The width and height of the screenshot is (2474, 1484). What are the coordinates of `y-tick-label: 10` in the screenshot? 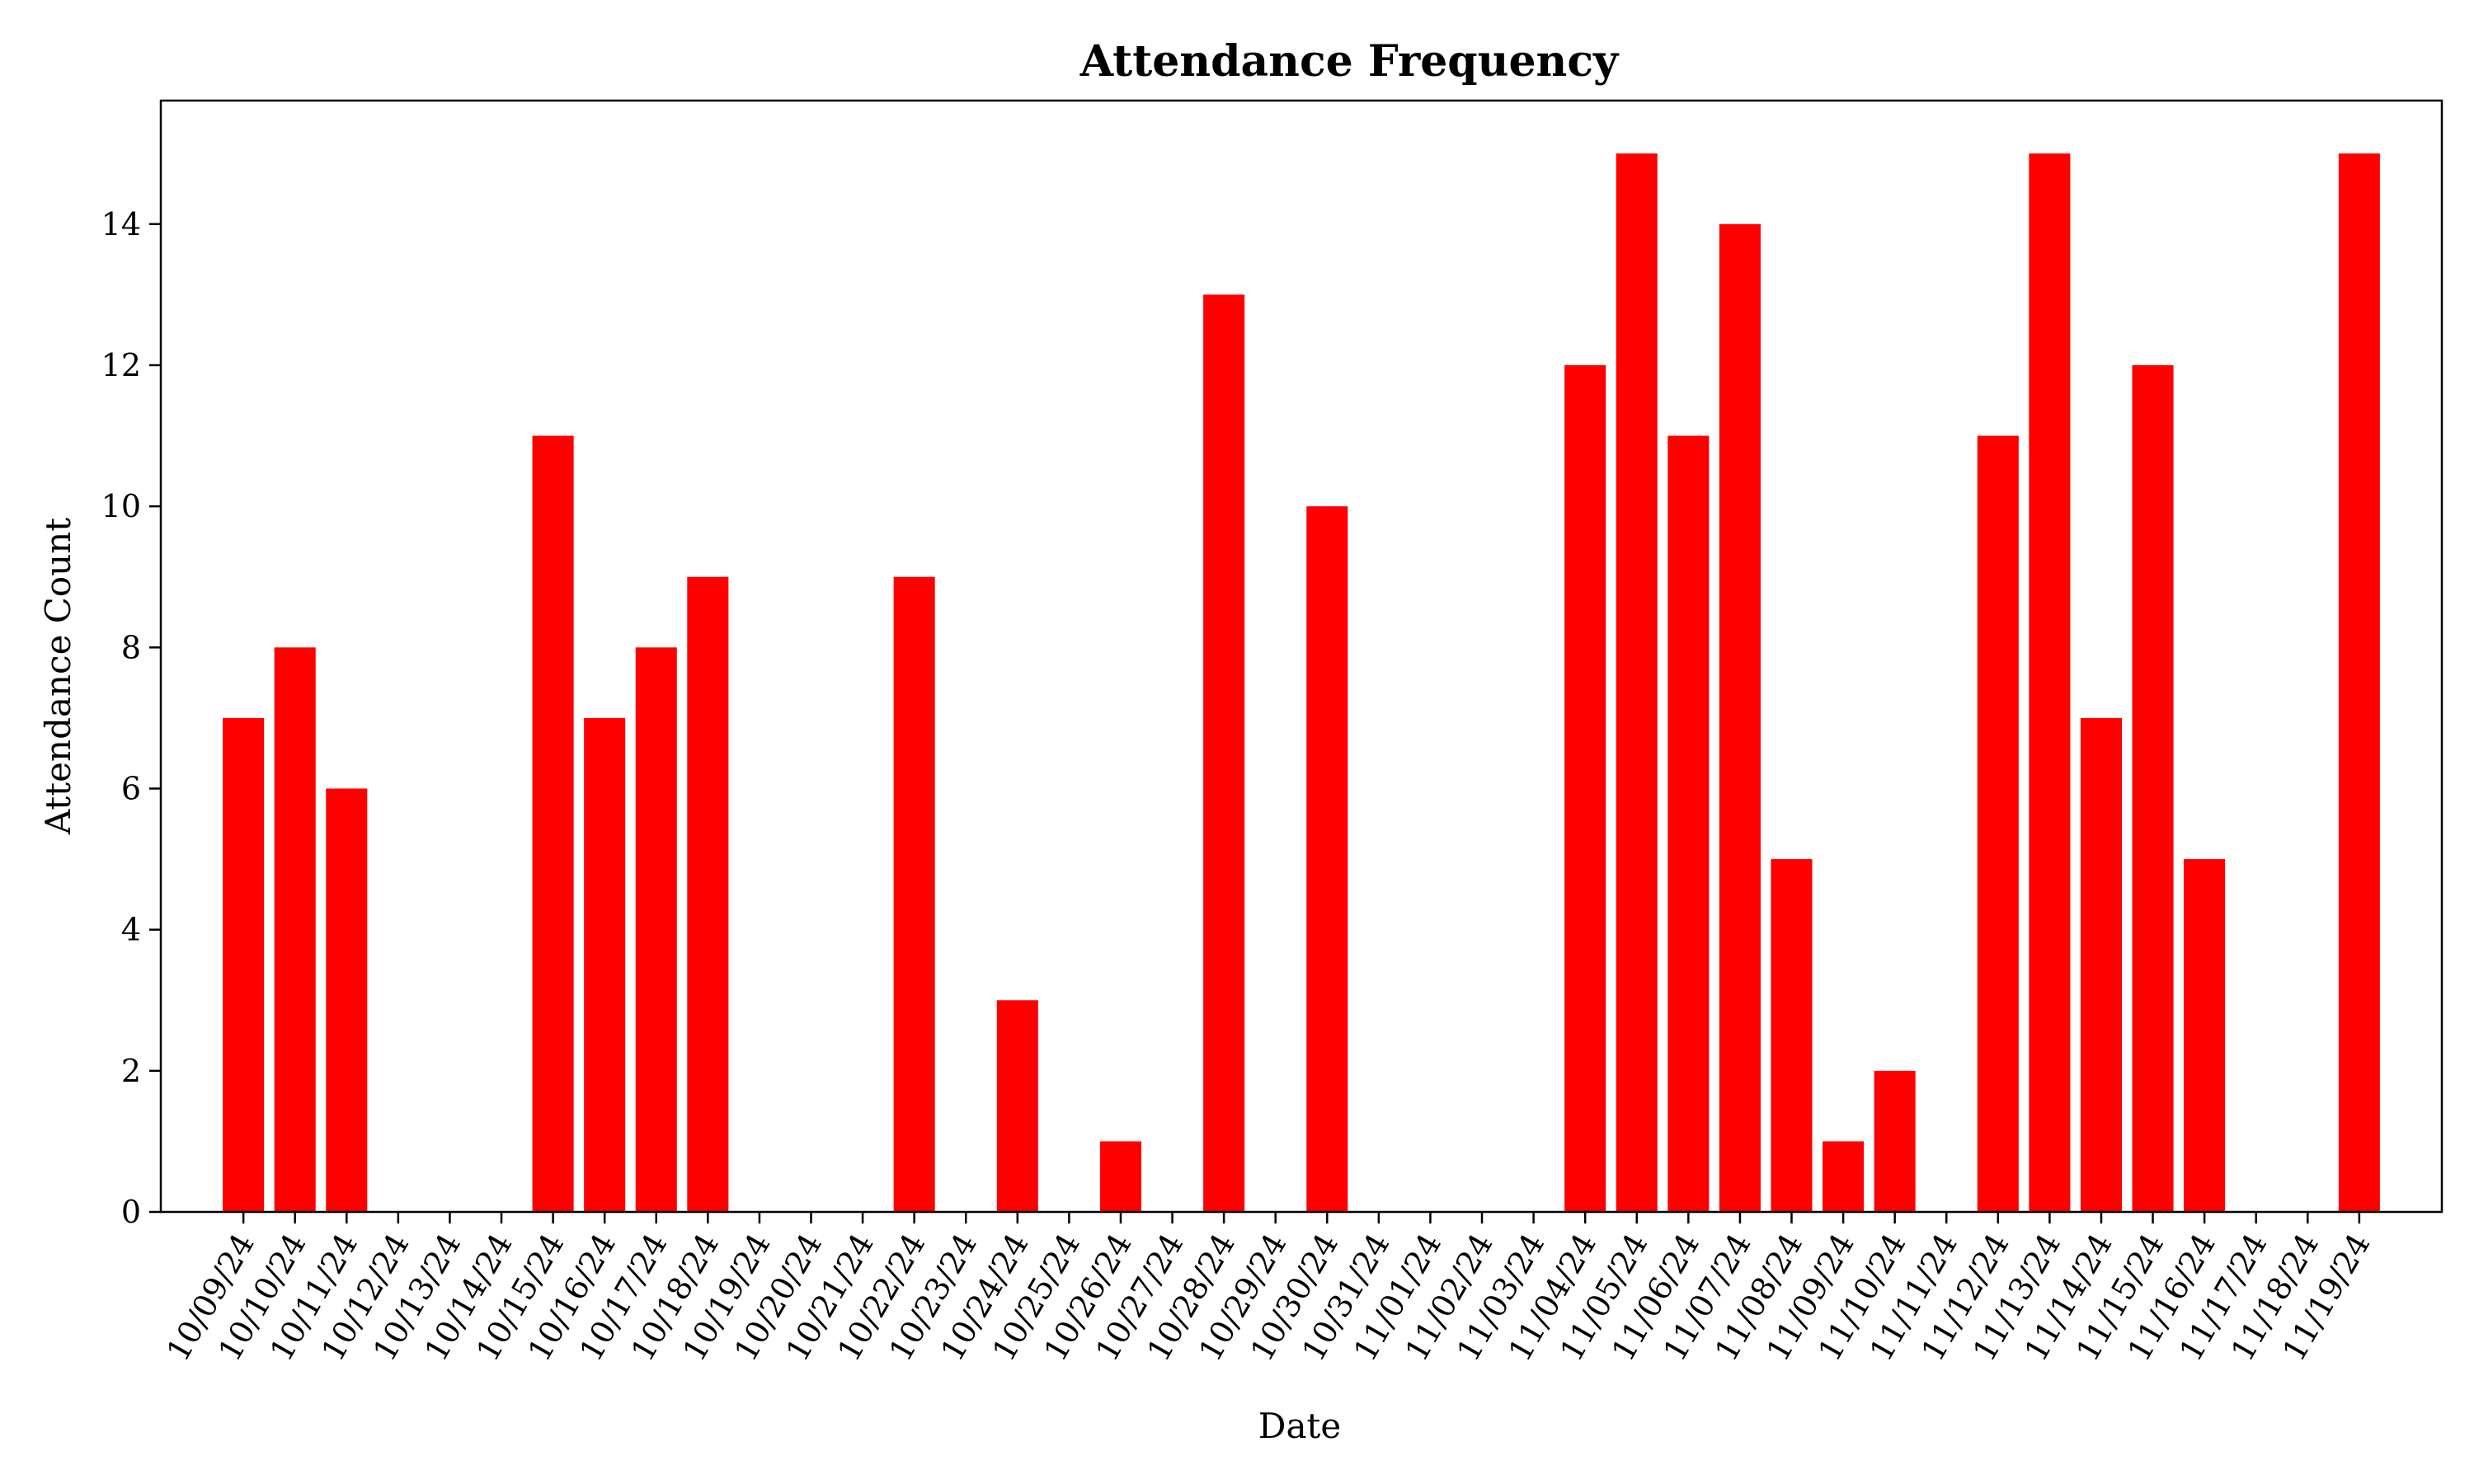 It's located at (121, 506).